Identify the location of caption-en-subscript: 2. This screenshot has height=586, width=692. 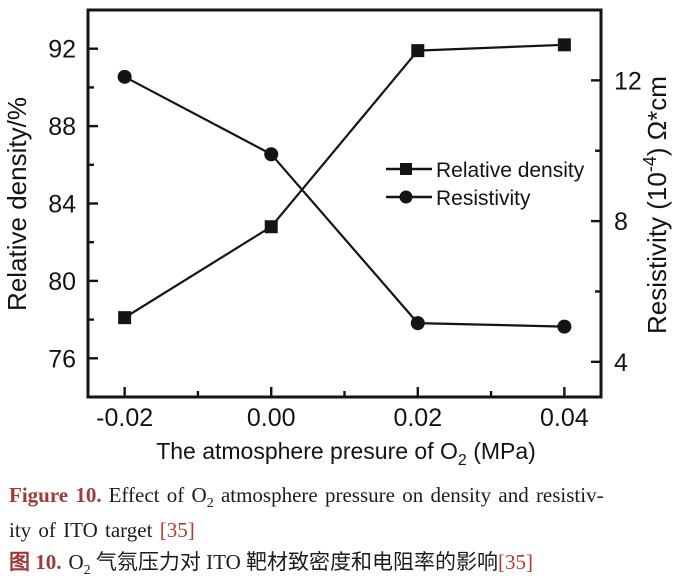
(210, 504).